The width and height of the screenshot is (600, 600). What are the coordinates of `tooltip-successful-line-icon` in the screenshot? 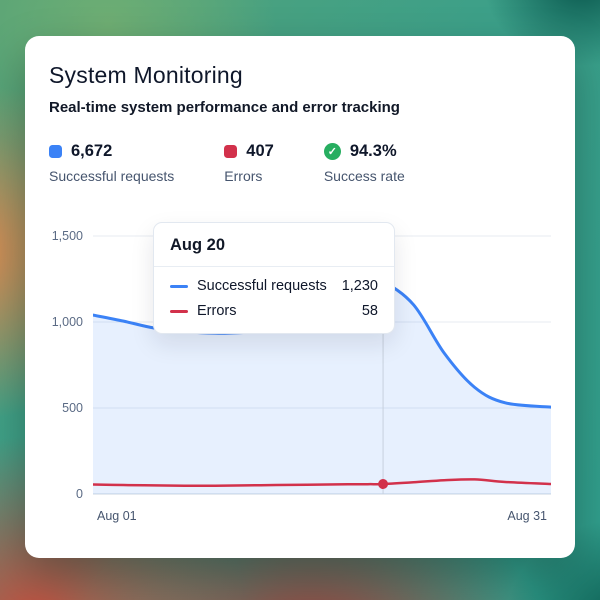 It's located at (179, 286).